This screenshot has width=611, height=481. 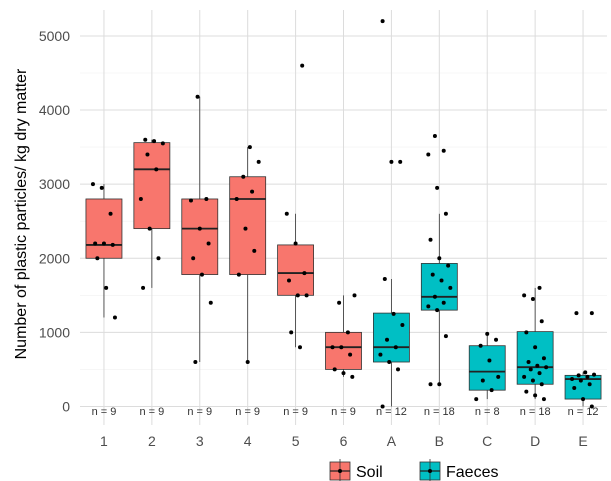 What do you see at coordinates (369, 472) in the screenshot?
I see `legend-label: Soil` at bounding box center [369, 472].